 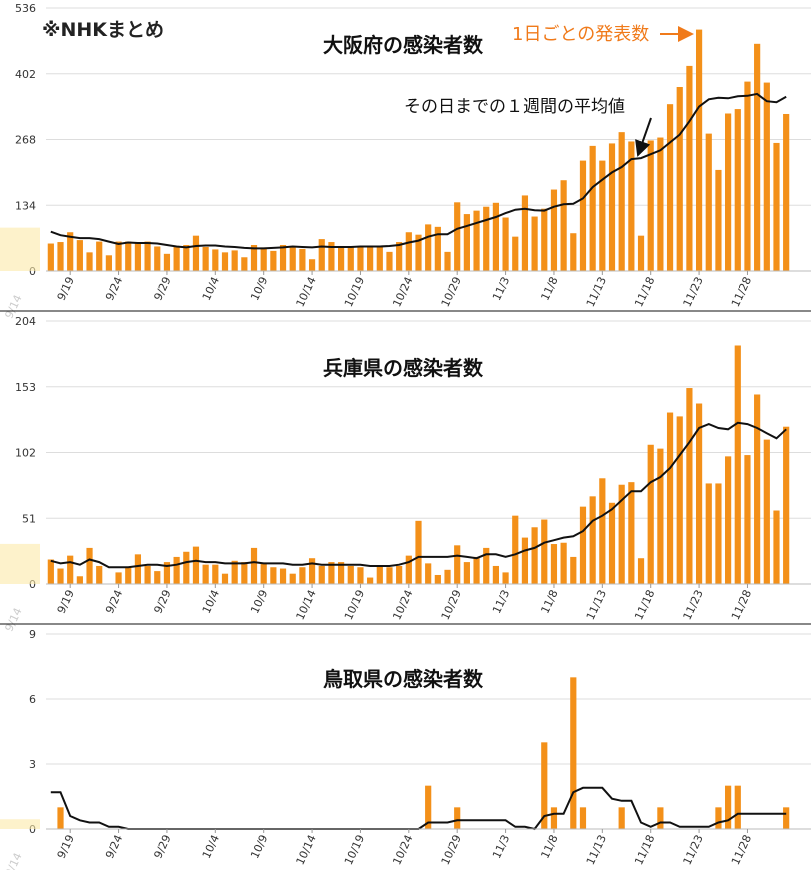 I want to click on y-tick-label: 536, so click(x=25, y=8).